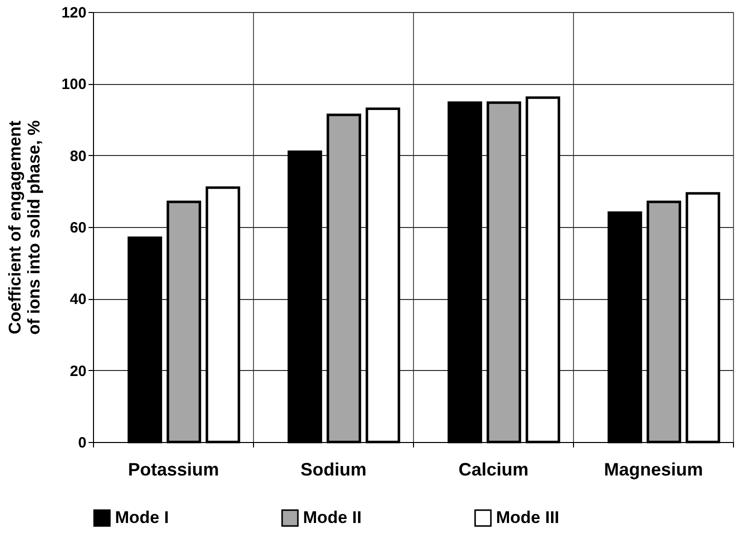  I want to click on x-tick-label: Calcium, so click(493, 470).